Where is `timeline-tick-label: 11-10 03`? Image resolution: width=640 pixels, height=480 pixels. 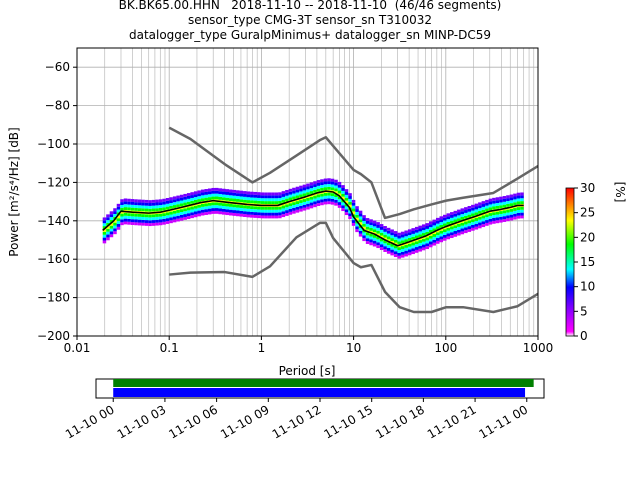 timeline-tick-label: 11-10 03 is located at coordinates (142, 421).